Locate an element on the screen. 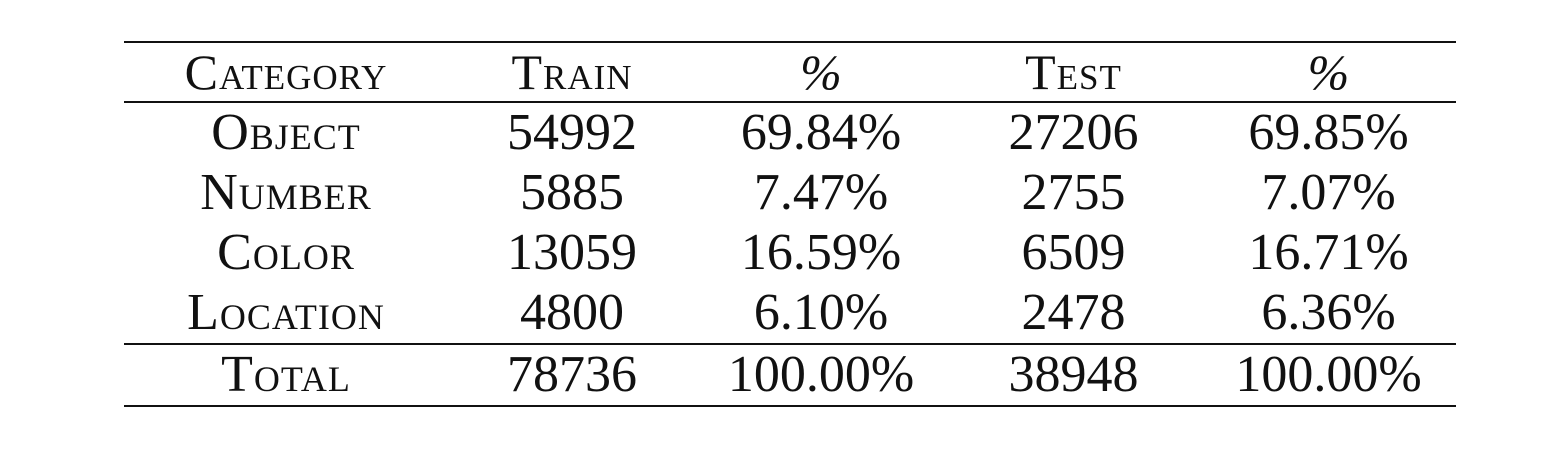 Image resolution: width=1558 pixels, height=468 pixels. table-row: Location 4800 6.10% 2478 6.36% is located at coordinates (790, 313).